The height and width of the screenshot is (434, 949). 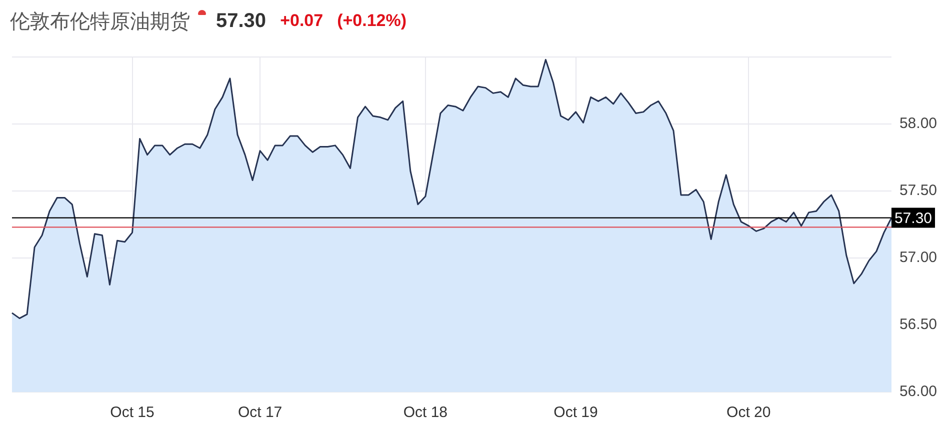 What do you see at coordinates (100, 22) in the screenshot?
I see `chart-title: 伦敦布伦特原油期货` at bounding box center [100, 22].